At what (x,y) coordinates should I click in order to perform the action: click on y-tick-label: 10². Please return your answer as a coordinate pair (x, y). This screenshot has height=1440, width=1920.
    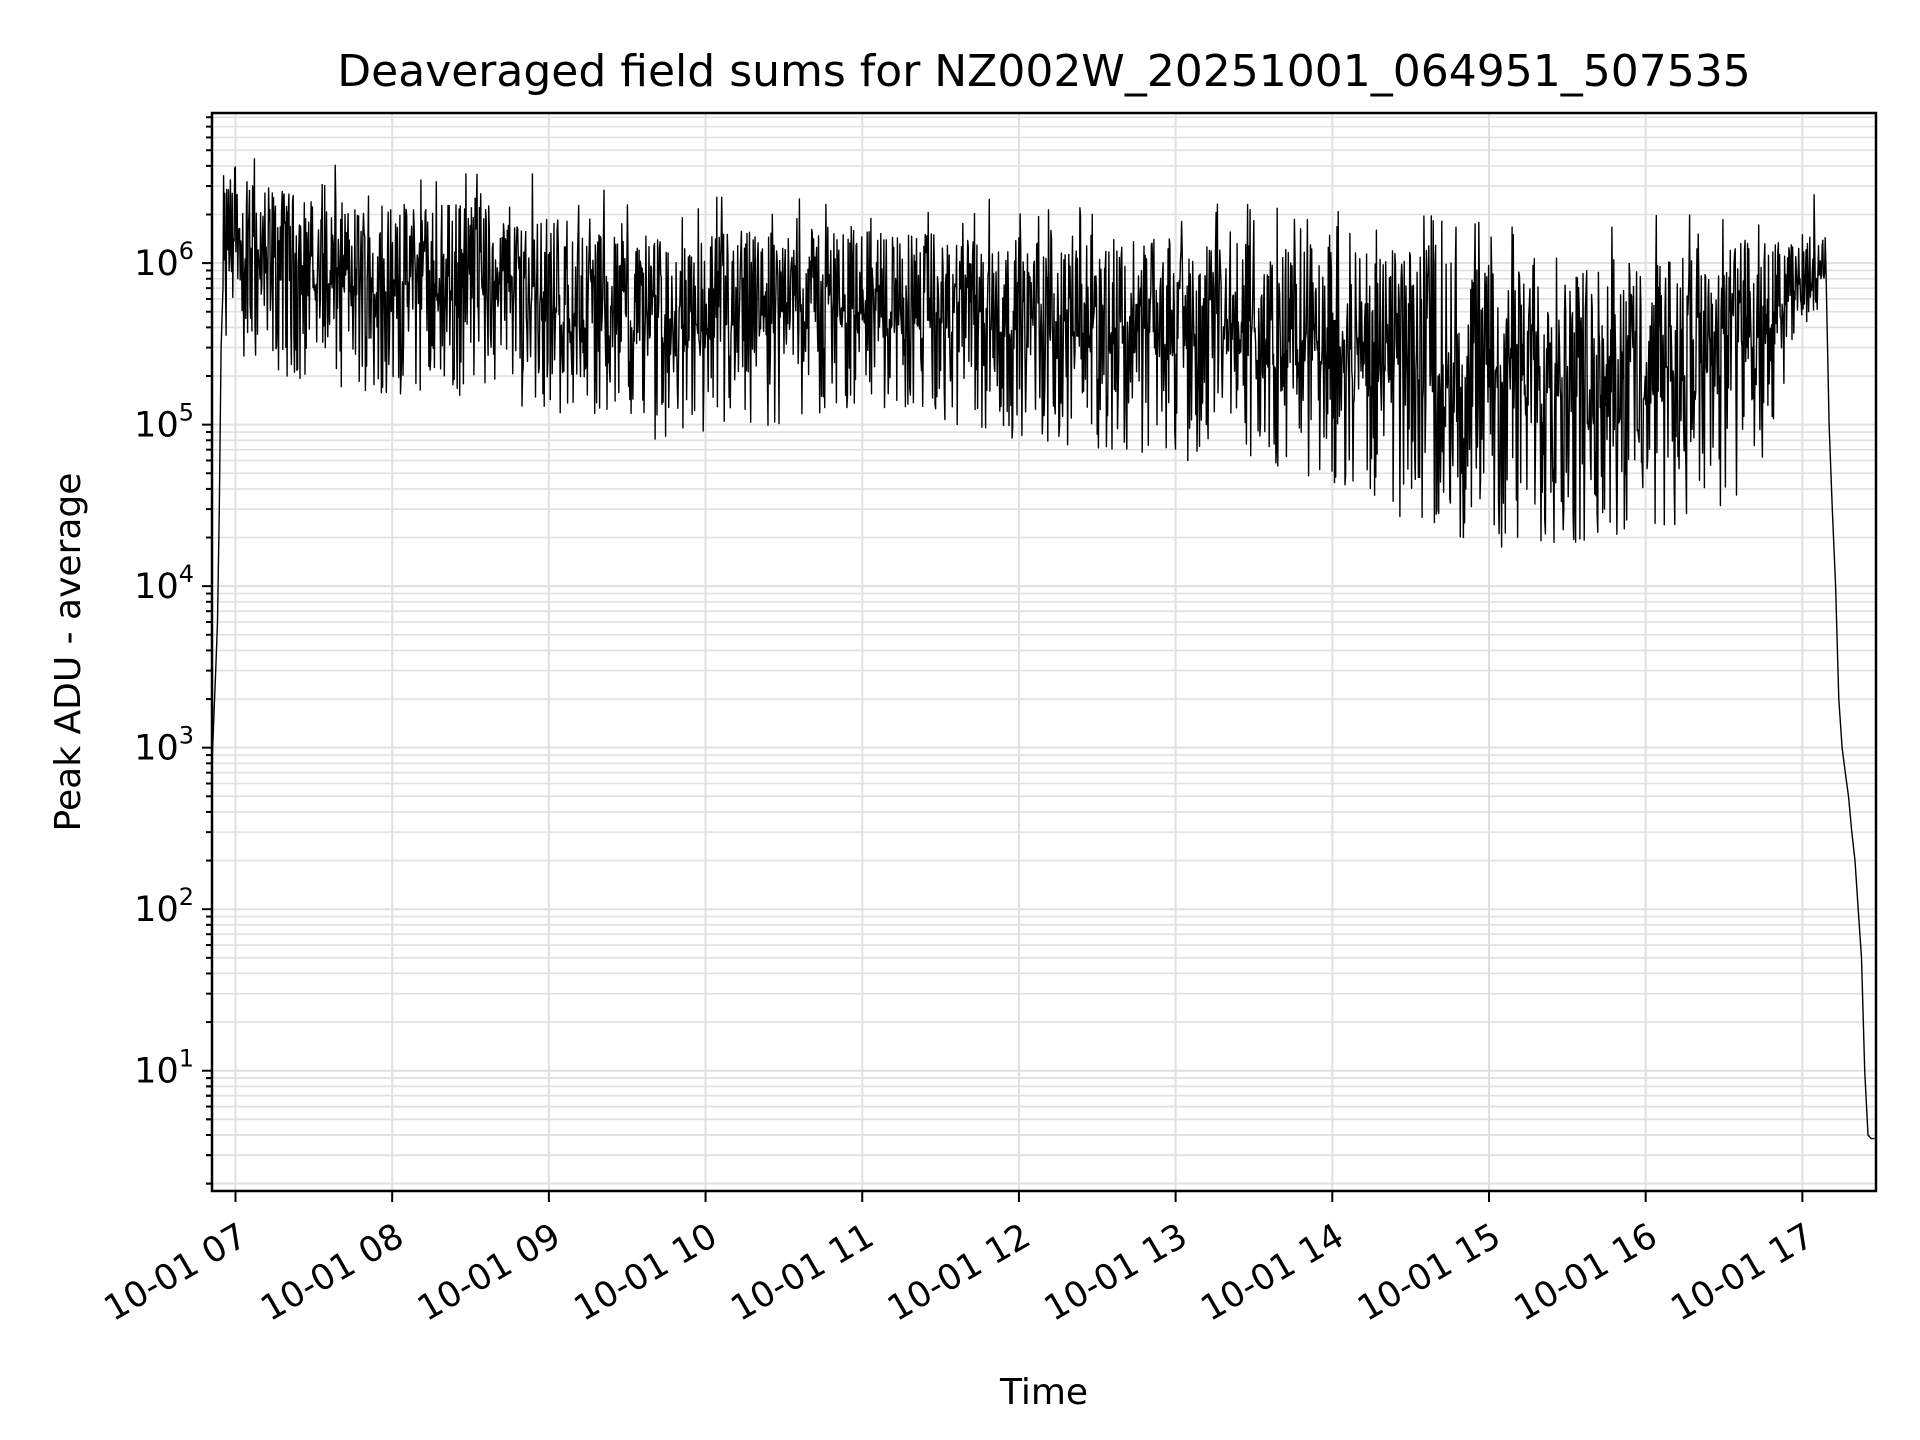
    Looking at the image, I should click on (164, 906).